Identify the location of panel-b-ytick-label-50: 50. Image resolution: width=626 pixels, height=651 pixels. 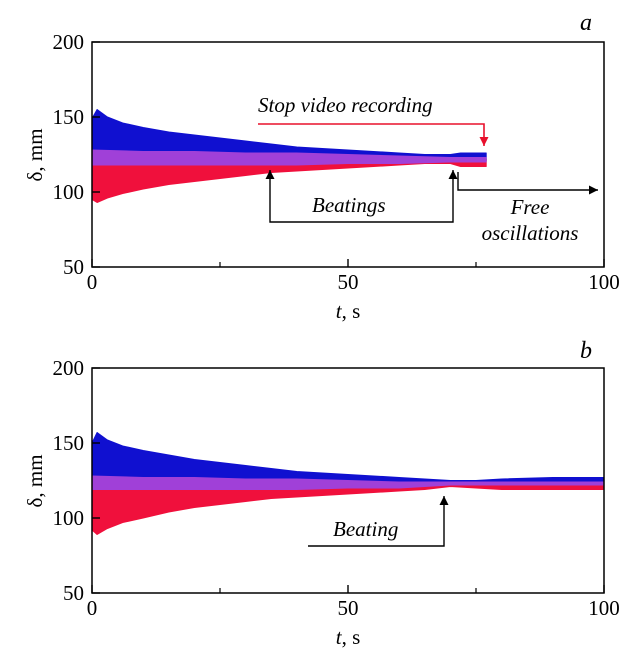
(73, 593).